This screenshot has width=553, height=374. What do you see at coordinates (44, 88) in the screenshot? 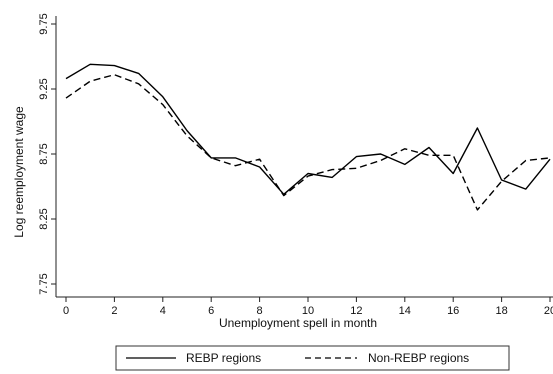
I see `y-tick-label: 9.25` at bounding box center [44, 88].